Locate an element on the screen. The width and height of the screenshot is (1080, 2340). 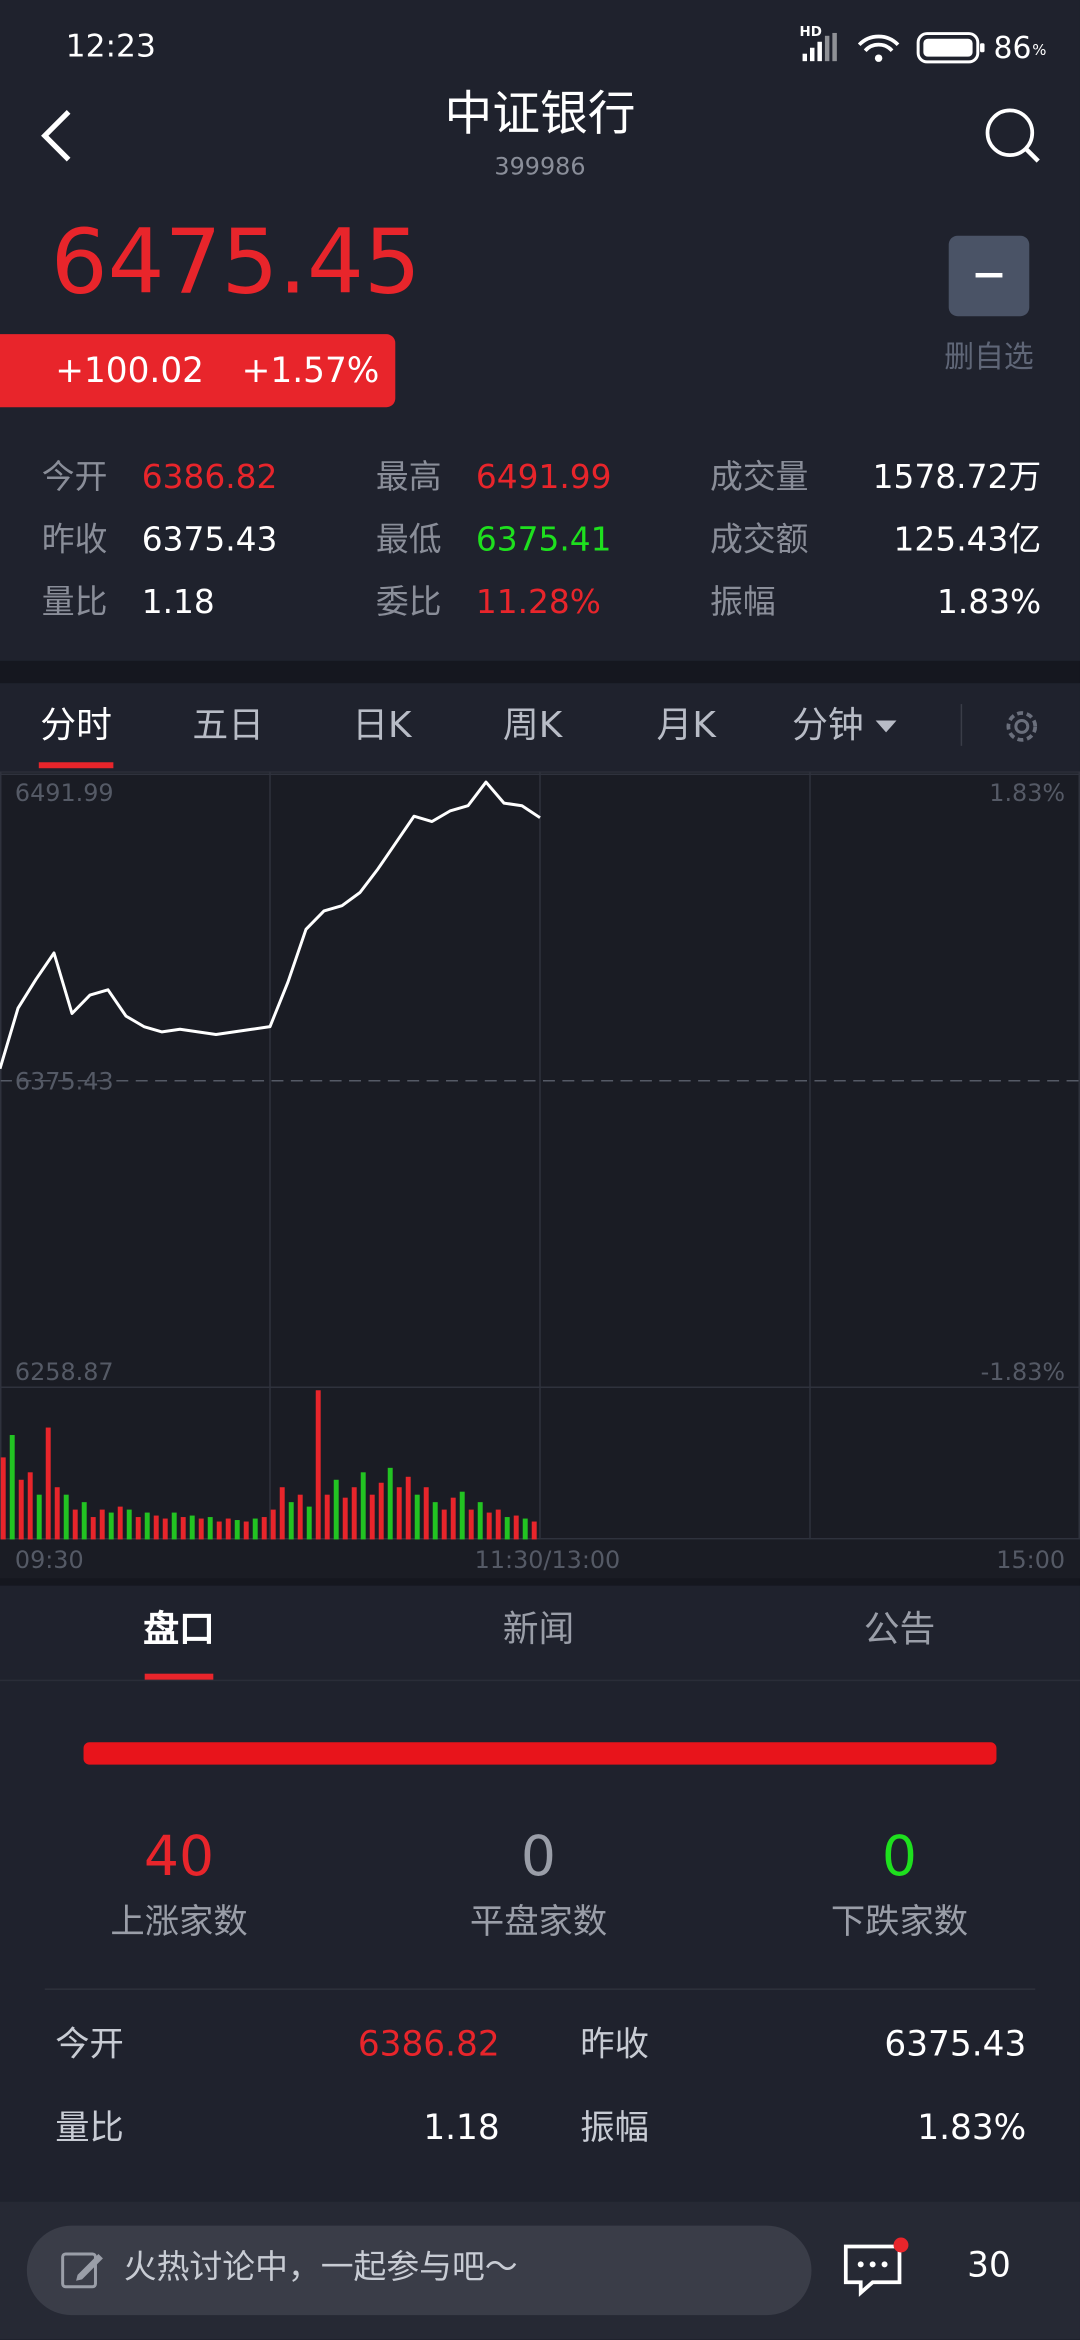
detail-label: 振幅 is located at coordinates (614, 2129).